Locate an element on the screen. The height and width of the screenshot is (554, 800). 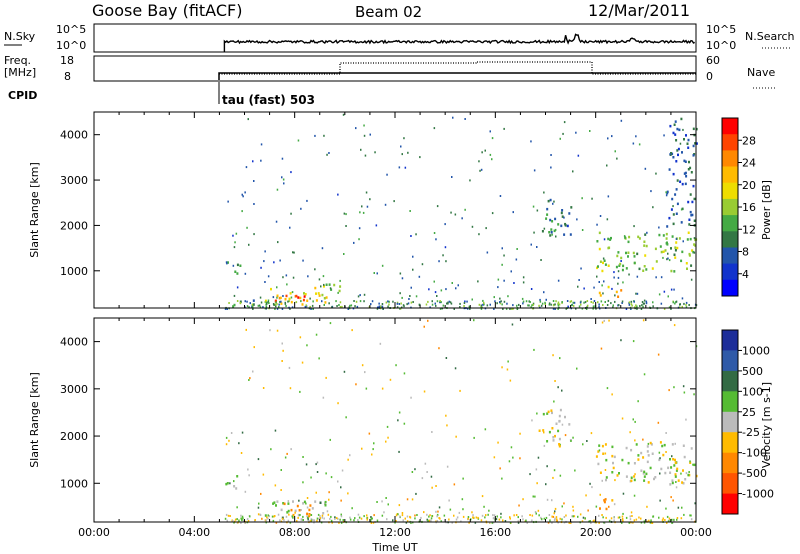
y-tick-label: 1000 is located at coordinates (74, 483).